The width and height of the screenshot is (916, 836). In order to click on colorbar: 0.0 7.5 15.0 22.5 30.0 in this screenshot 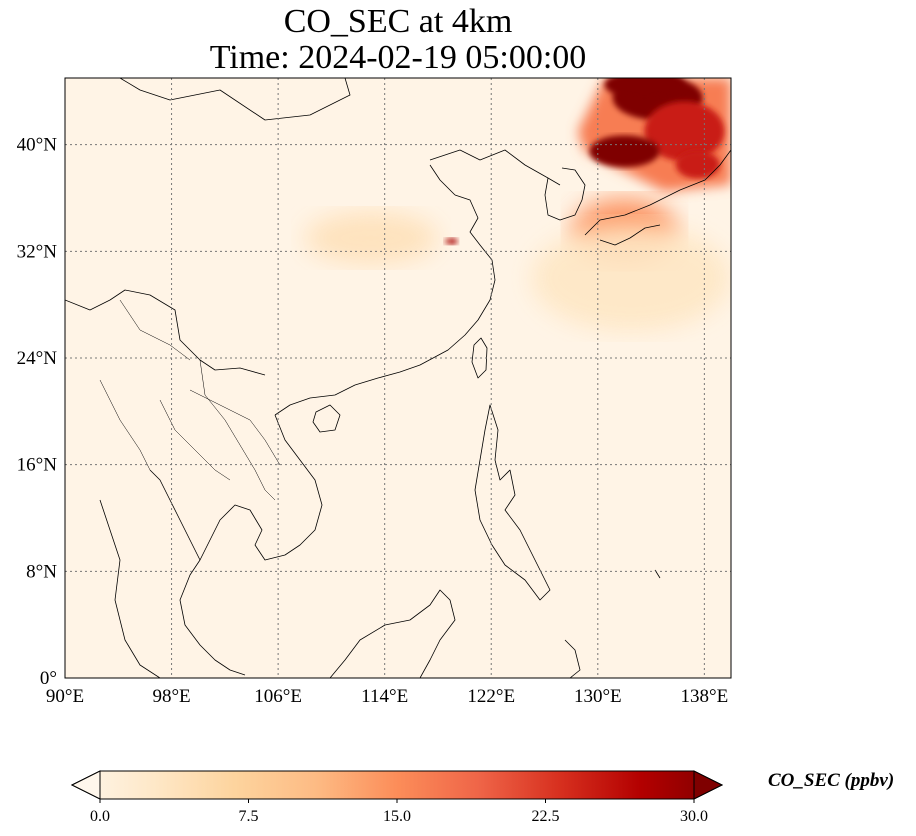, I will do `click(397, 797)`.